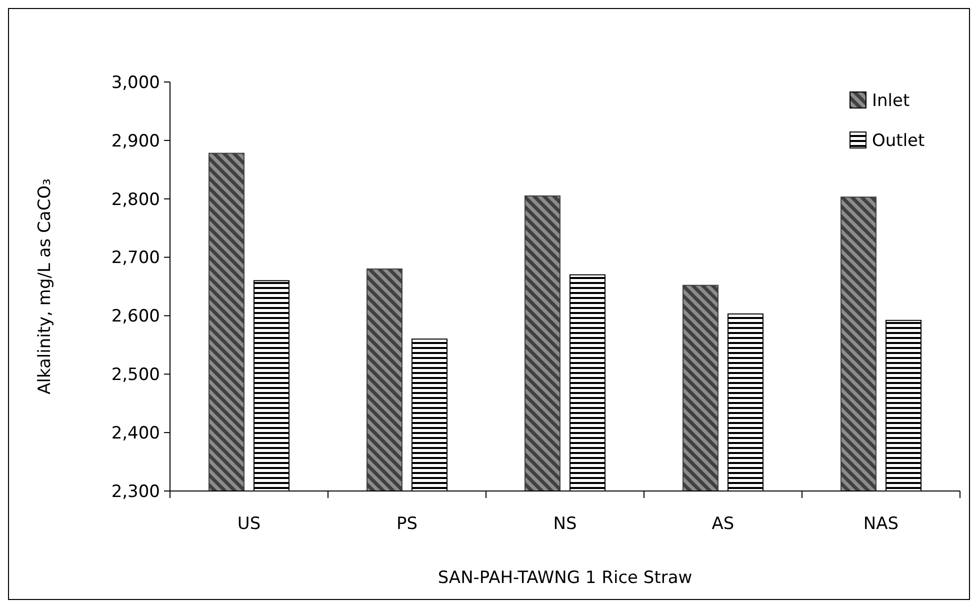 This screenshot has width=980, height=610. I want to click on x-tick-label: AS, so click(723, 524).